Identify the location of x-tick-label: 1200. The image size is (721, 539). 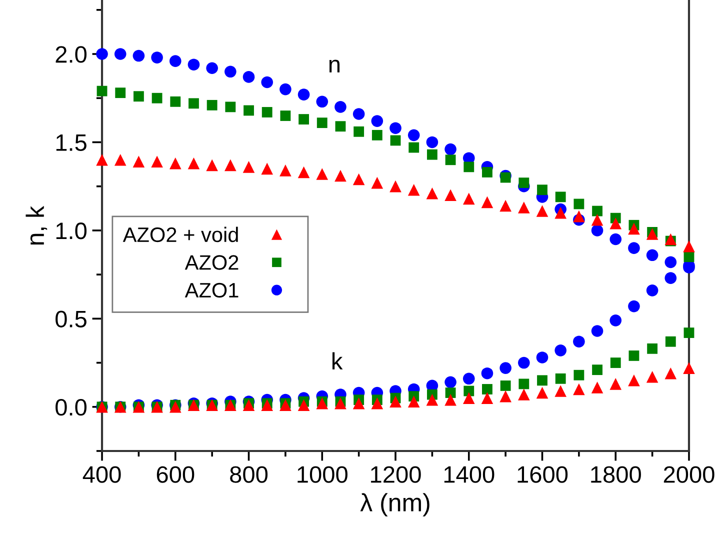
(396, 474).